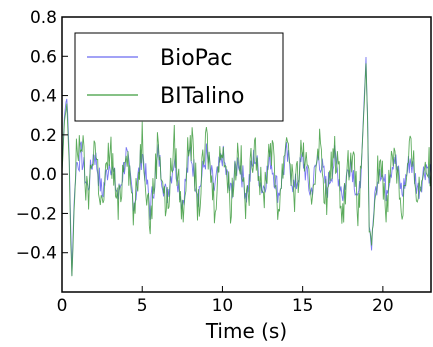 This screenshot has width=433, height=347. I want to click on y-tick-label: −0.2, so click(36, 214).